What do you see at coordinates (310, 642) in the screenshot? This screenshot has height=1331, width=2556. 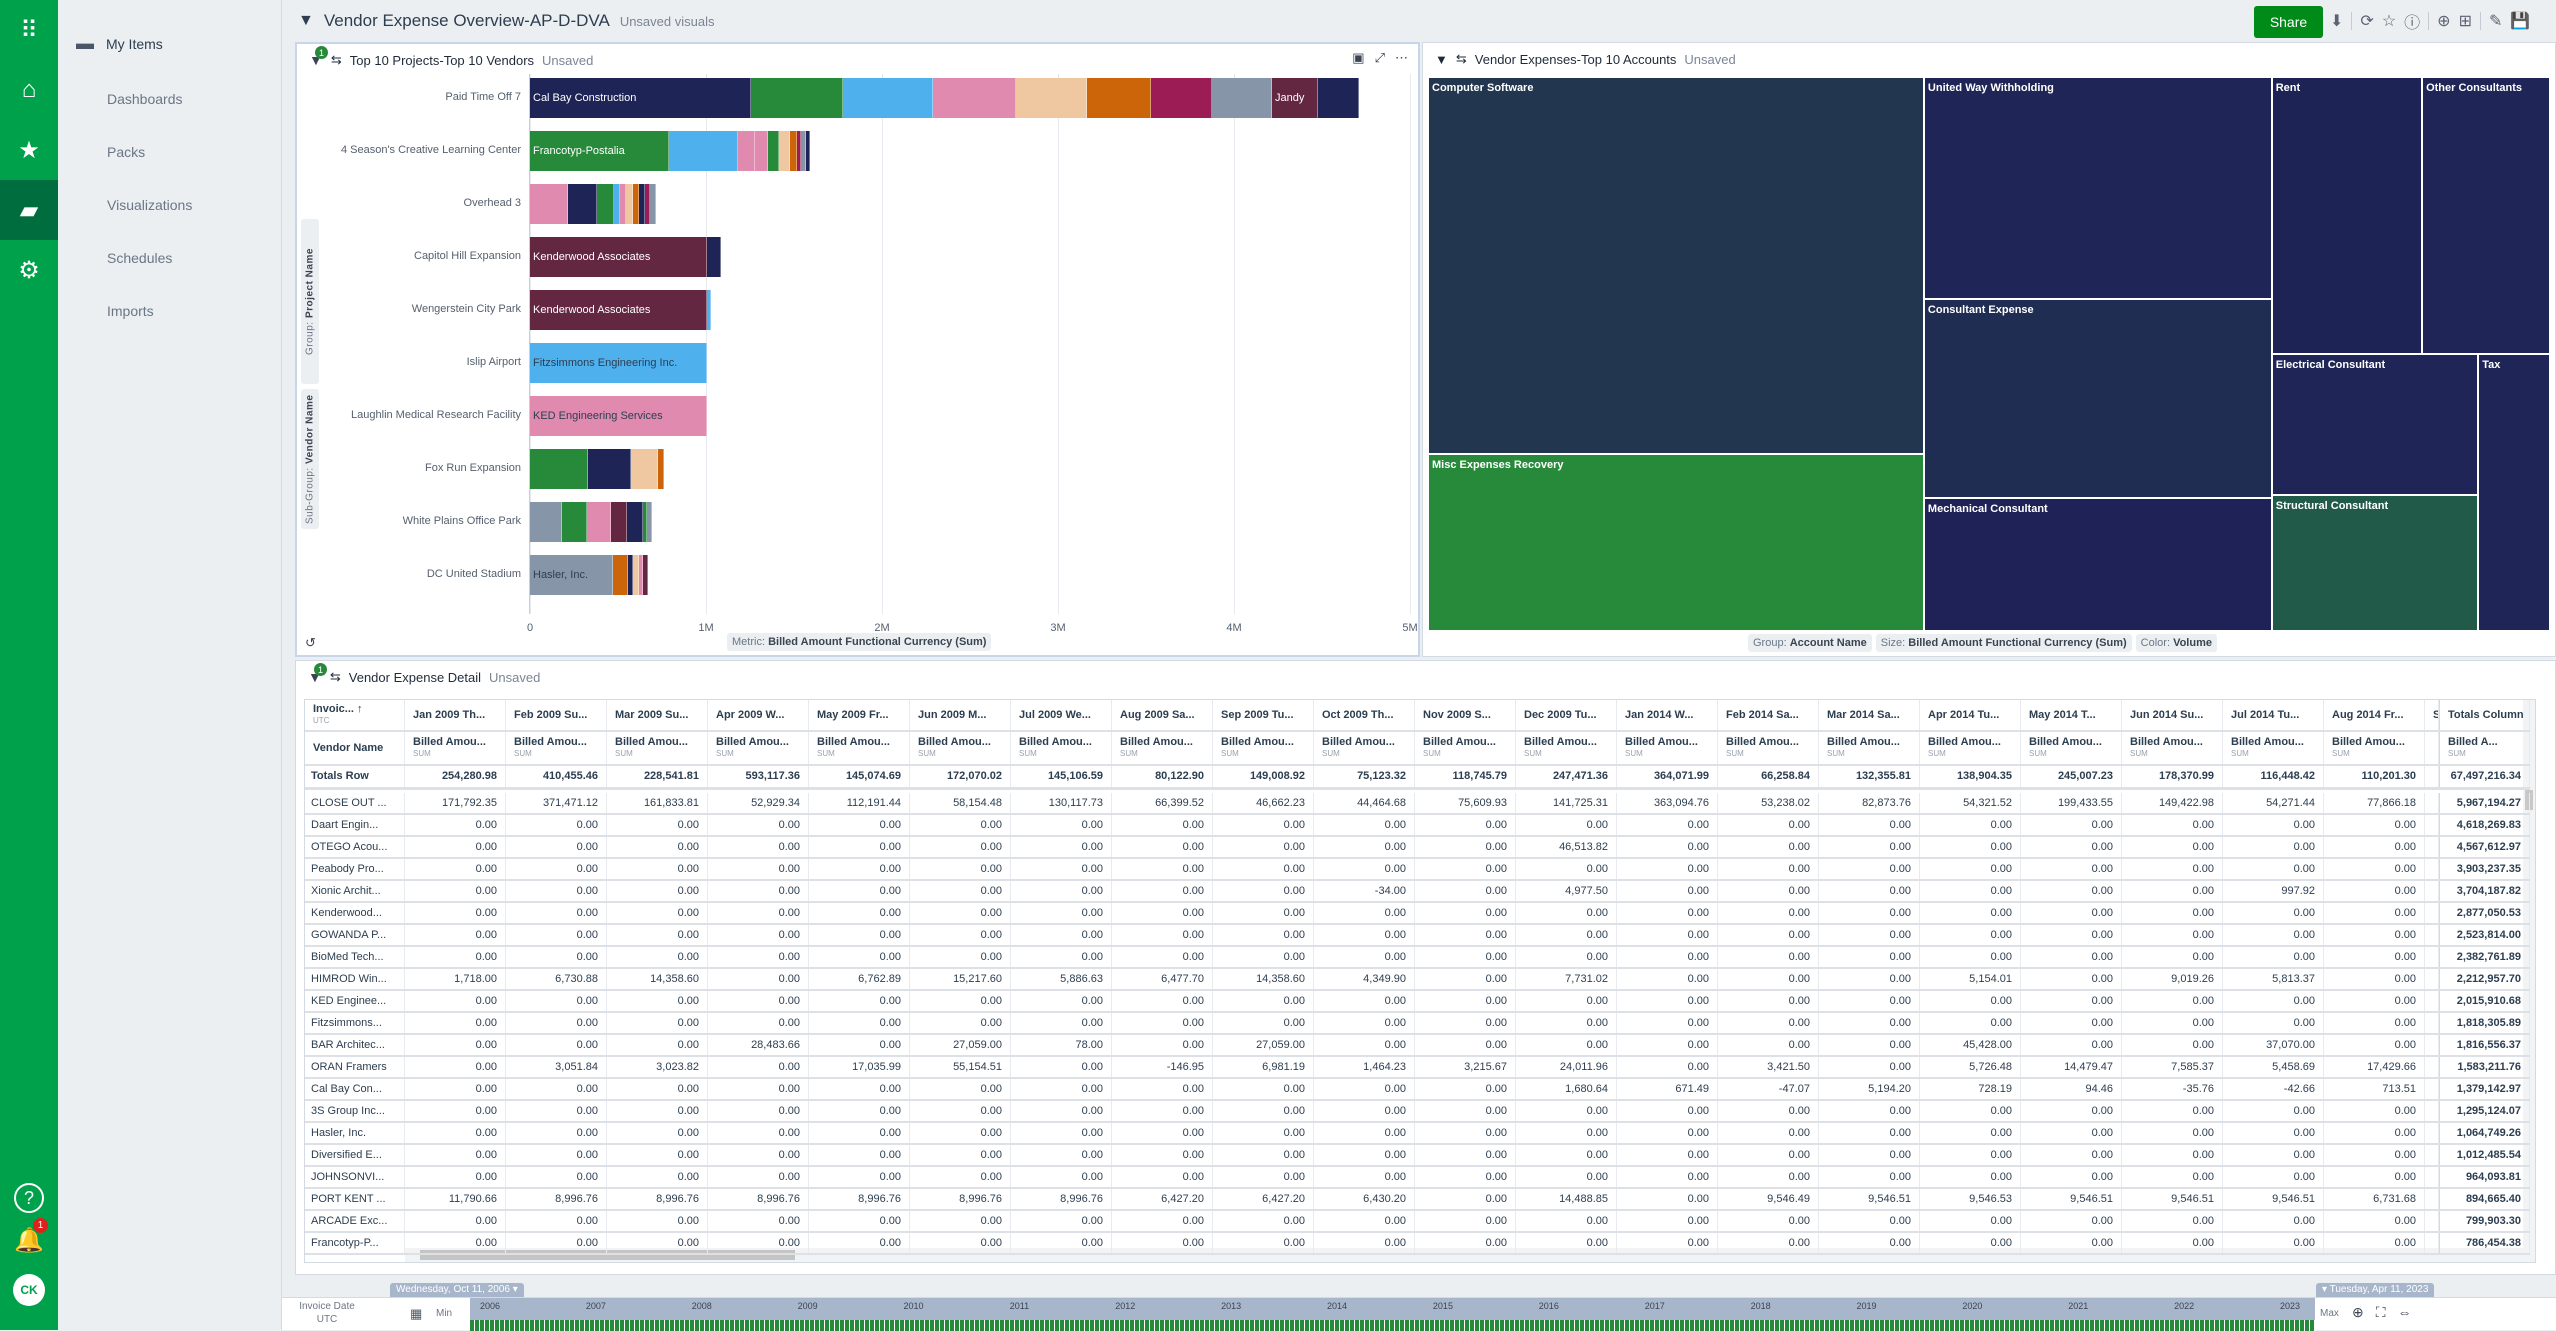 I see `undo-icon: ↺` at bounding box center [310, 642].